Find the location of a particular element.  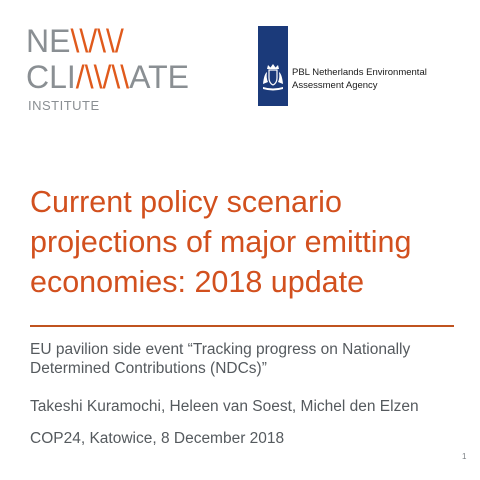

newclimate-logo-line1: NE\\/\\/ is located at coordinates (75, 41).